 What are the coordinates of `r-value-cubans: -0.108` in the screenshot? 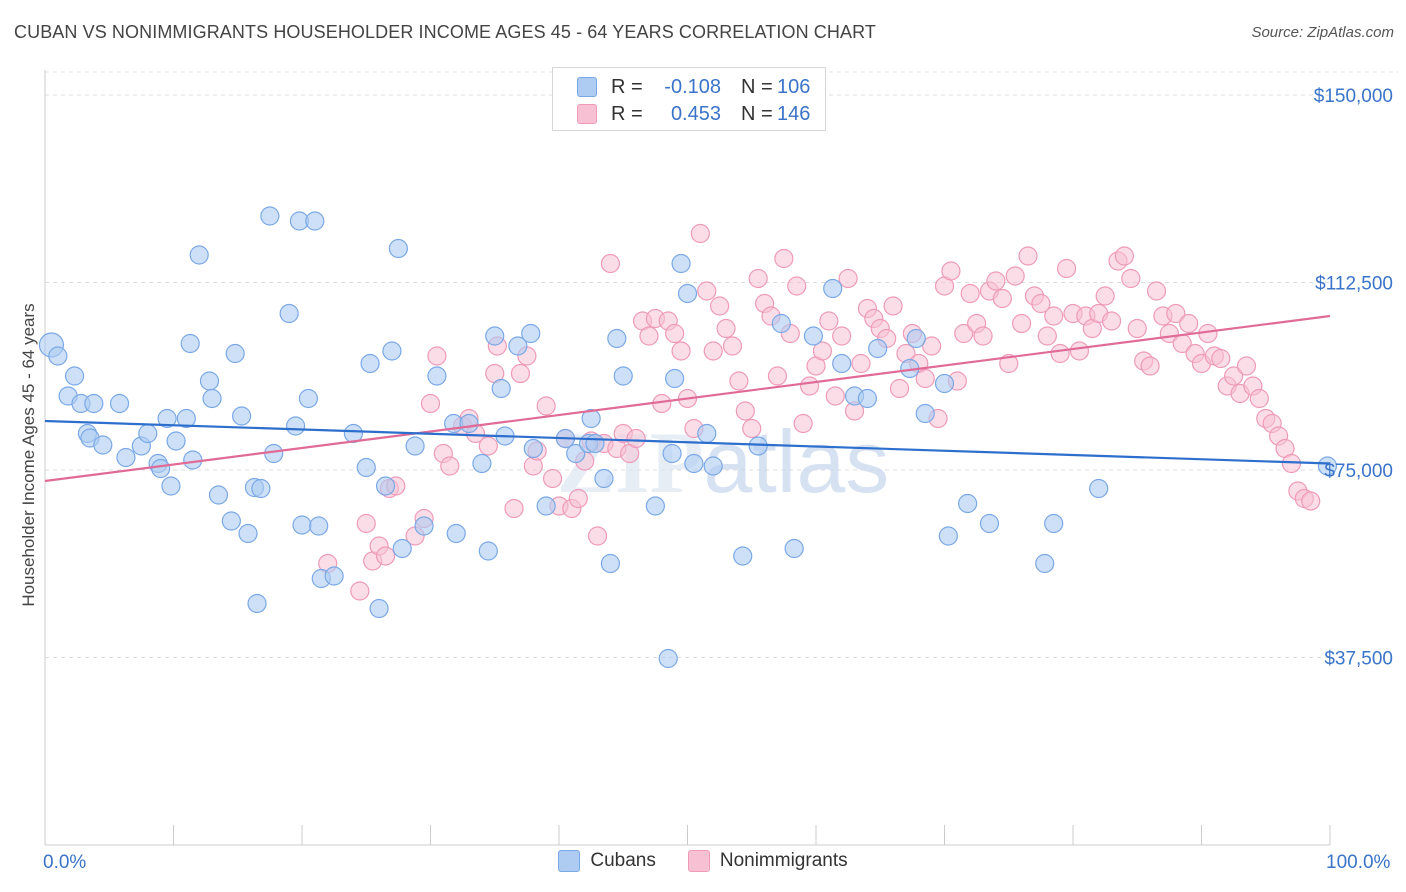 It's located at (692, 86).